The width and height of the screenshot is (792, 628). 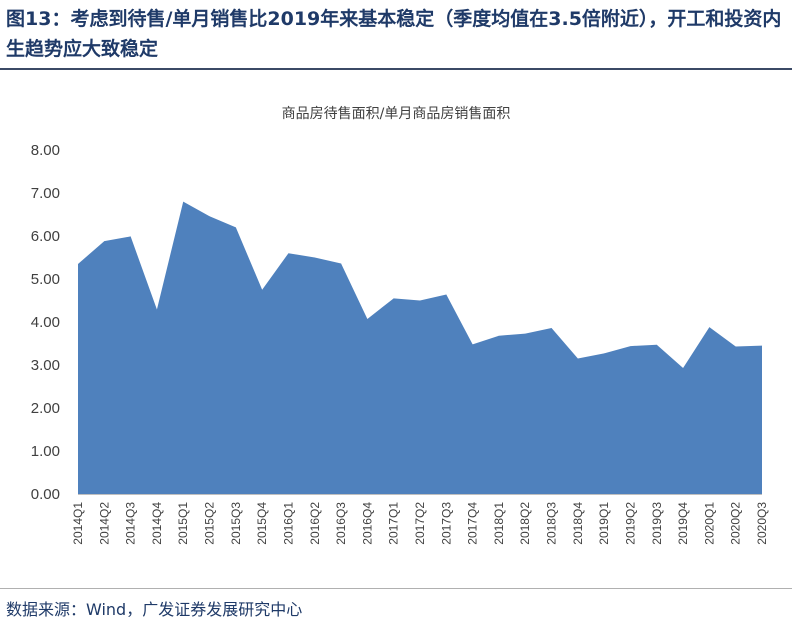 I want to click on x-tick-label: 2014Q4, so click(x=157, y=523).